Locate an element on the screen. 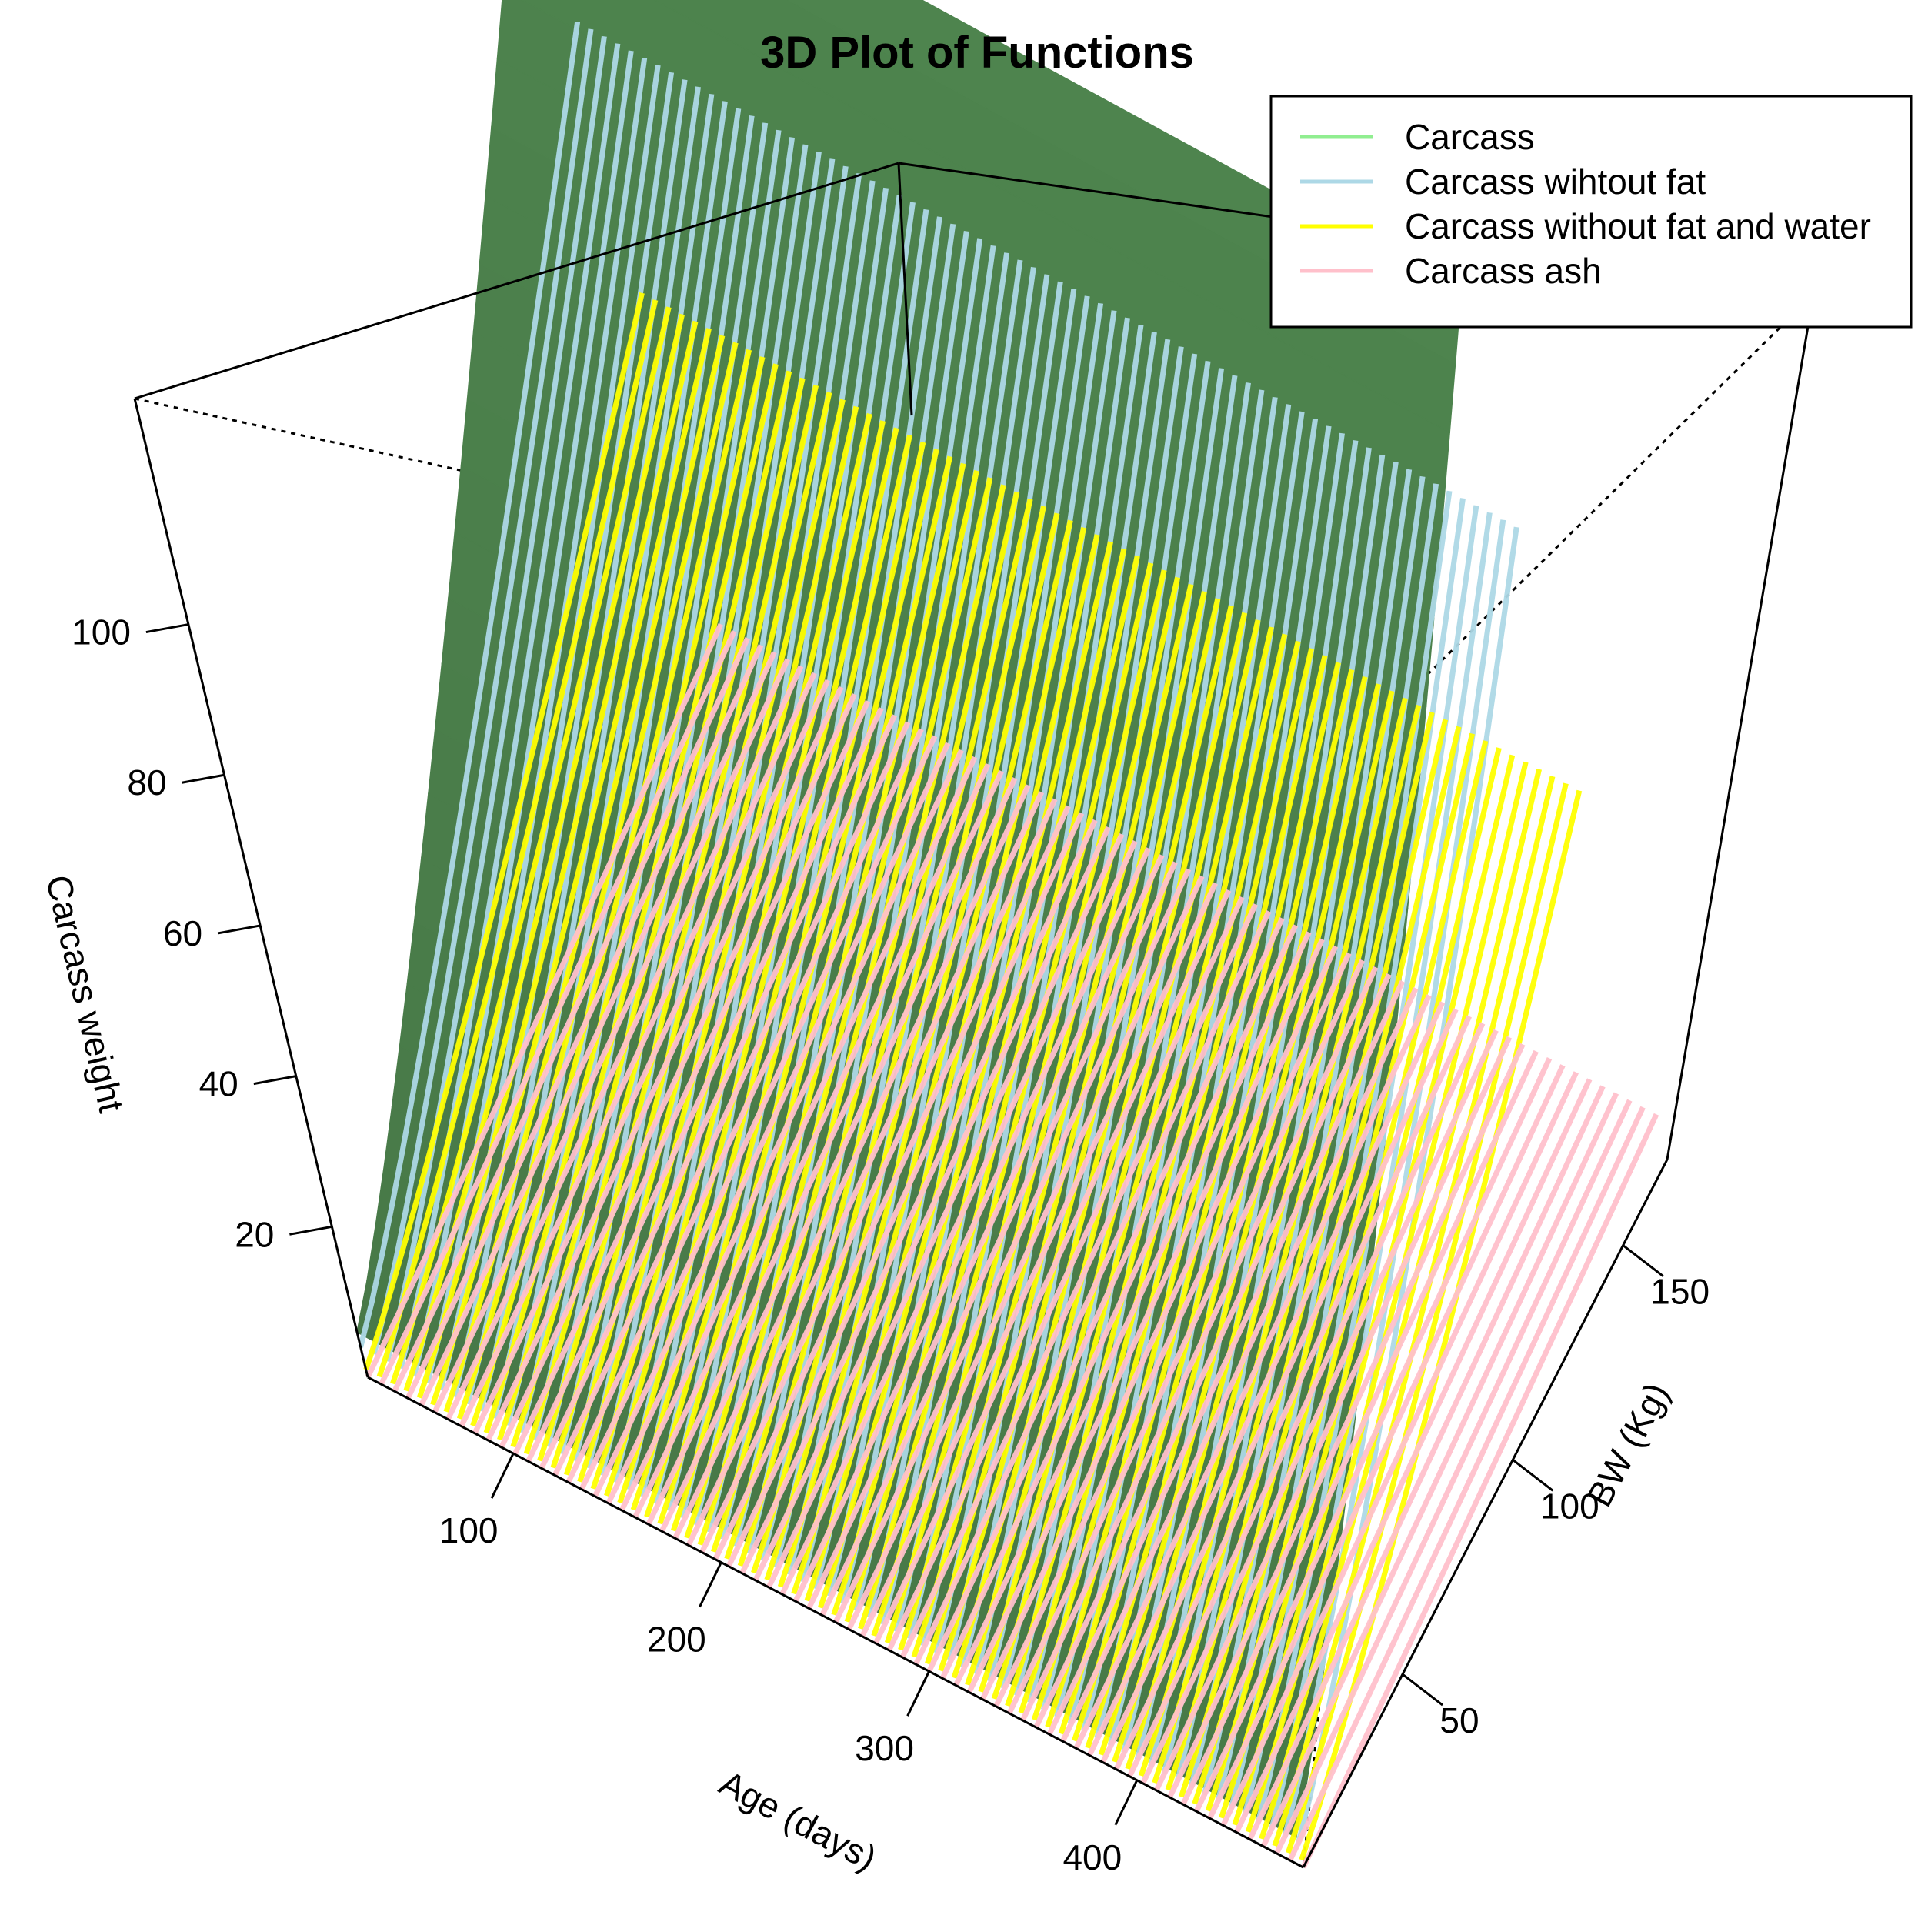 This screenshot has width=1928, height=1932. z-tick-label: 40 is located at coordinates (218, 1084).